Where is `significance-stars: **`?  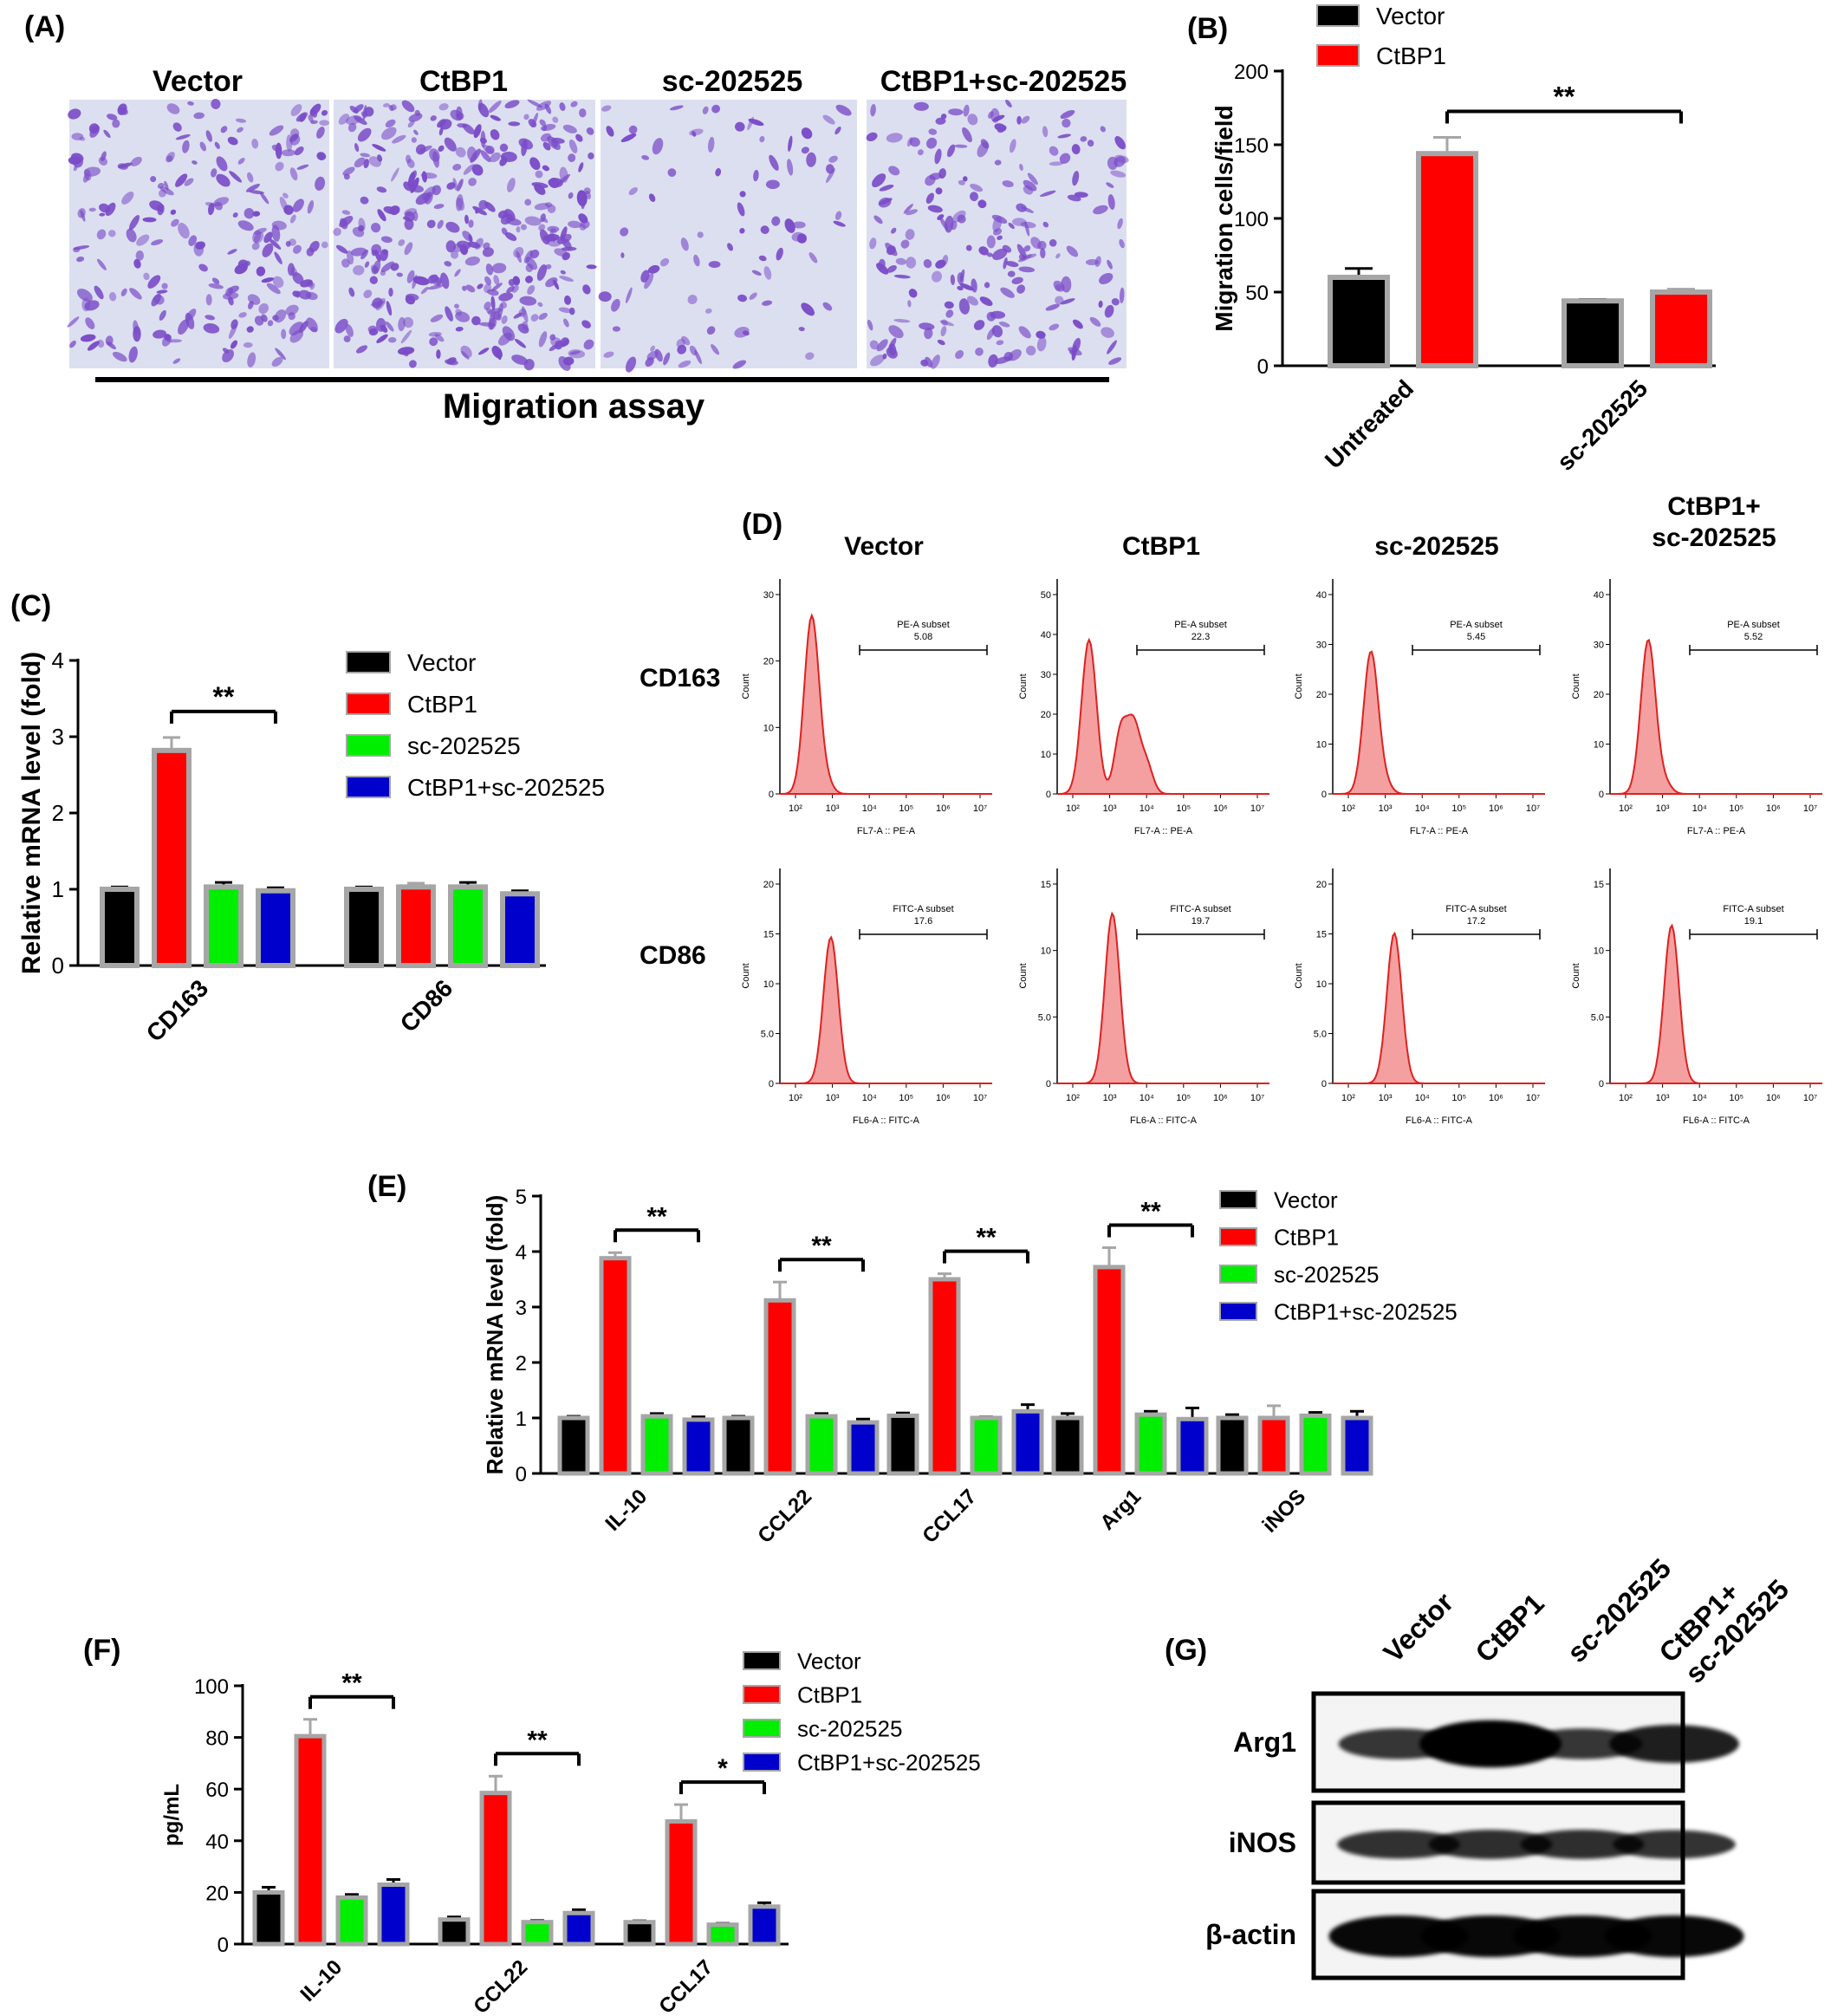 significance-stars: ** is located at coordinates (1564, 97).